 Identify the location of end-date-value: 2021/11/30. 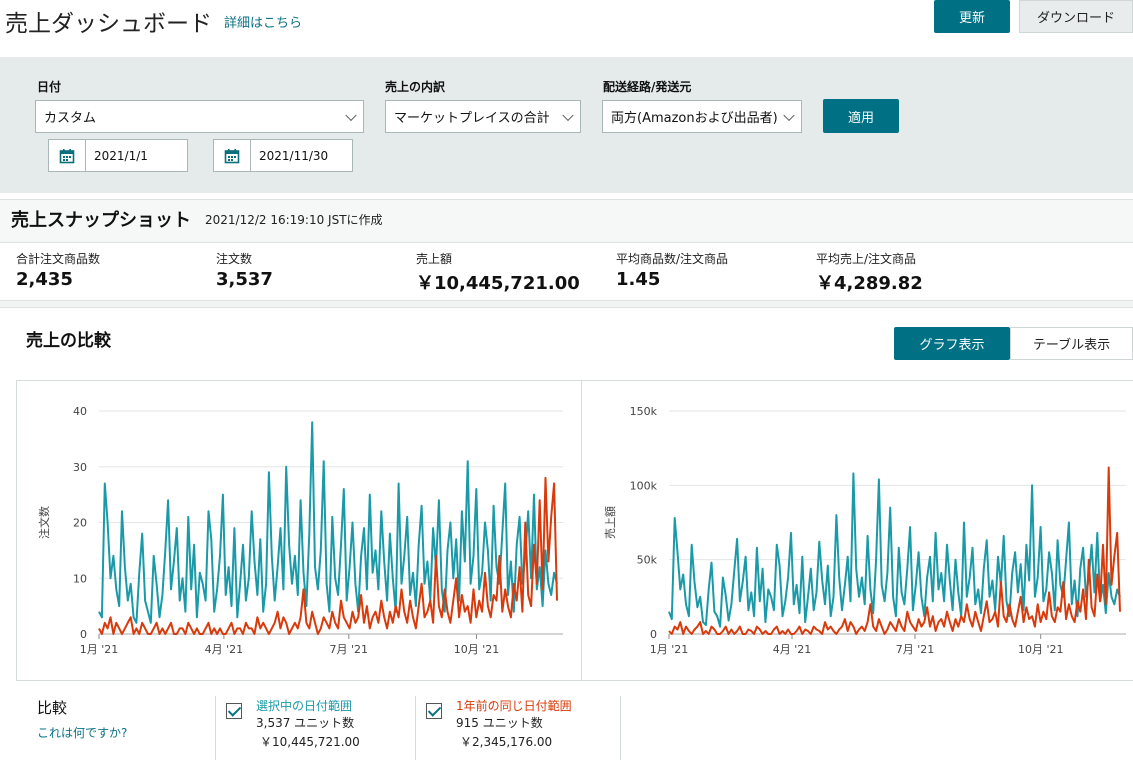
(294, 156).